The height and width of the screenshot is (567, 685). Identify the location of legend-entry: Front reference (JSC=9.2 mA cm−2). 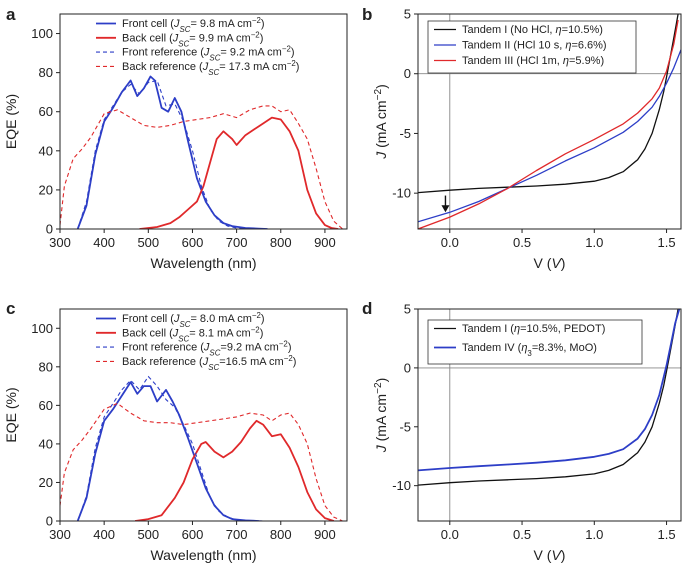
(206, 348).